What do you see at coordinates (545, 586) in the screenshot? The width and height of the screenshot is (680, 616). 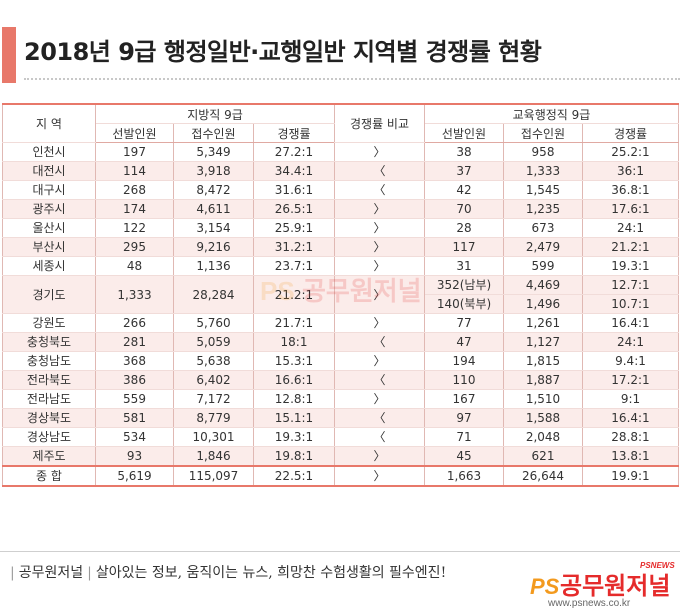 I see `logo-mark: PS` at bounding box center [545, 586].